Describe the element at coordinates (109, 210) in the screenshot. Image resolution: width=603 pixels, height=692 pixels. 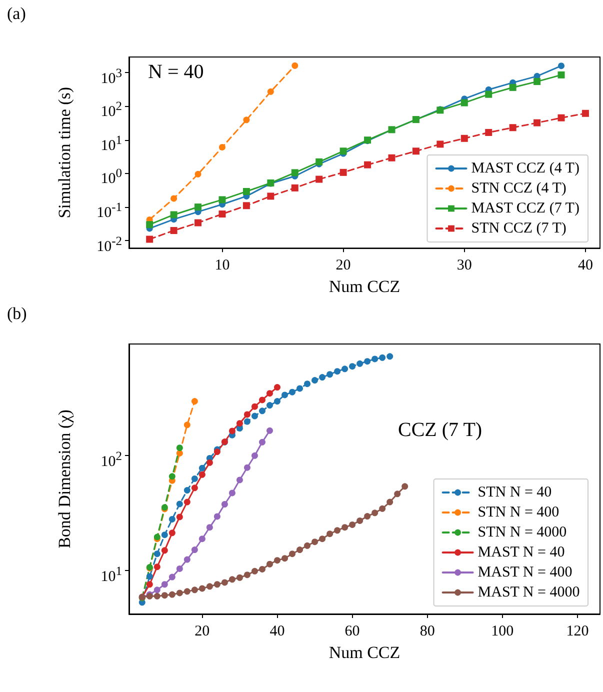
I see `y-tick-label: 10$^{-1}$` at that location.